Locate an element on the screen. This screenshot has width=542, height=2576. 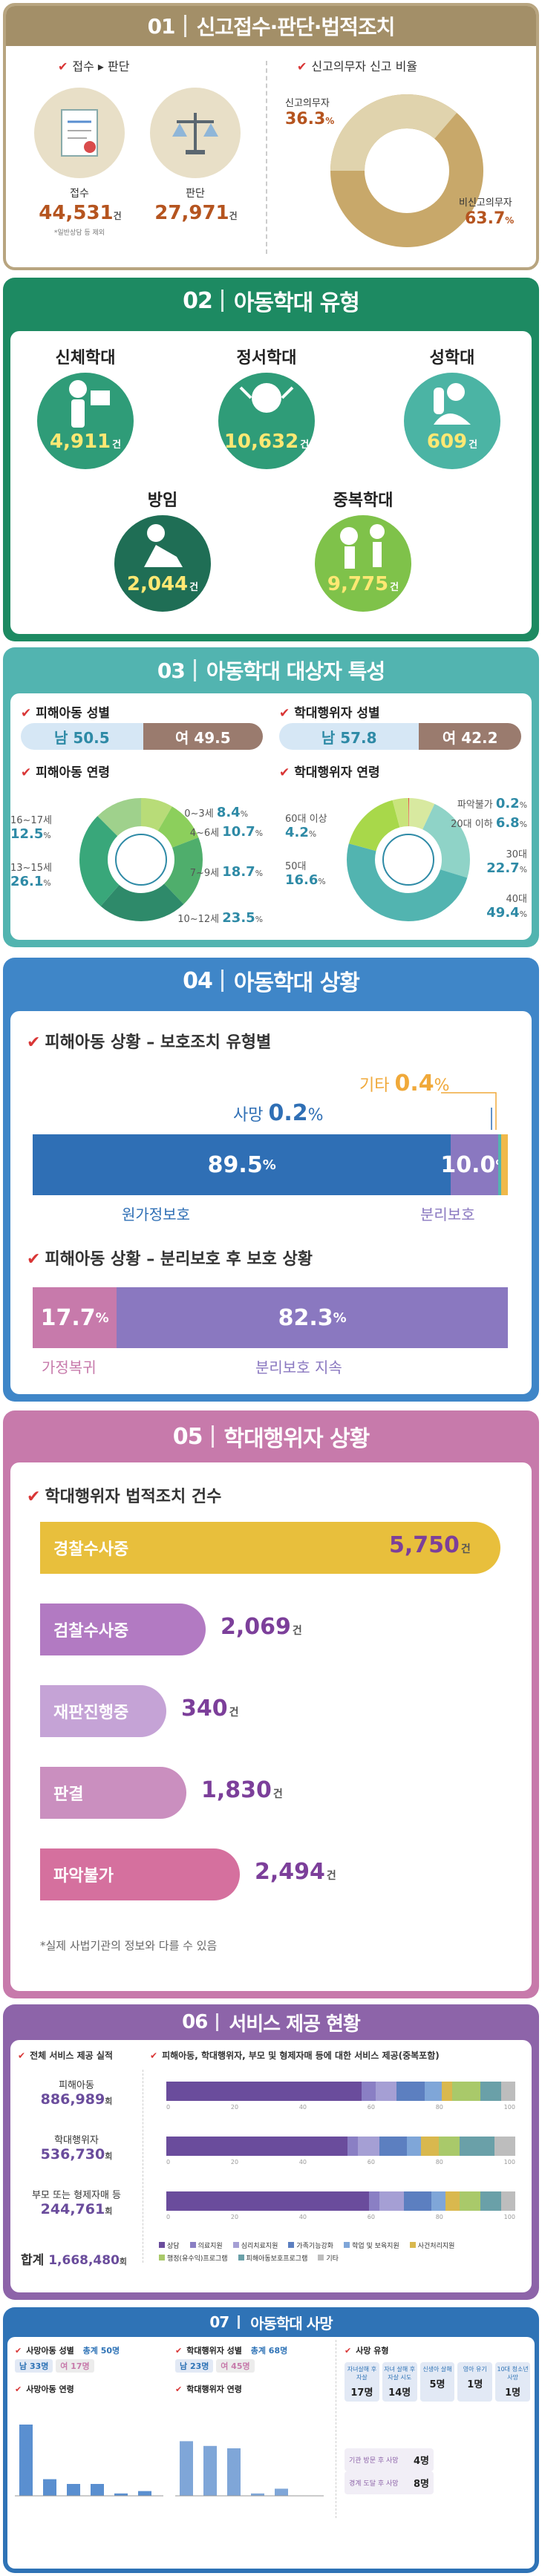
judge-label: 판단 is located at coordinates (195, 194).